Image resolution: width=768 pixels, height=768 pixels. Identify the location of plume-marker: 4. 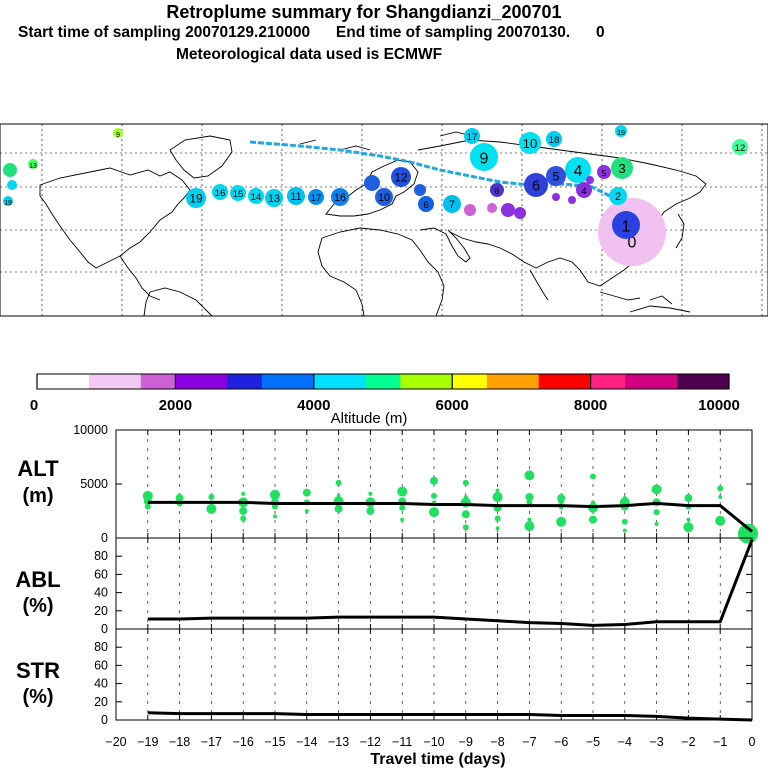
(584, 190).